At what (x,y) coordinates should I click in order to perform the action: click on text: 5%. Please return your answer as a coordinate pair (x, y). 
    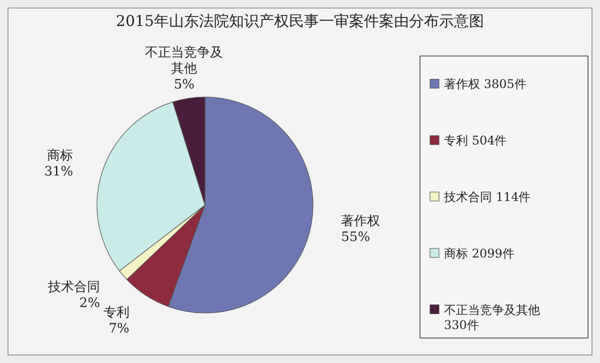
    Looking at the image, I should click on (184, 84).